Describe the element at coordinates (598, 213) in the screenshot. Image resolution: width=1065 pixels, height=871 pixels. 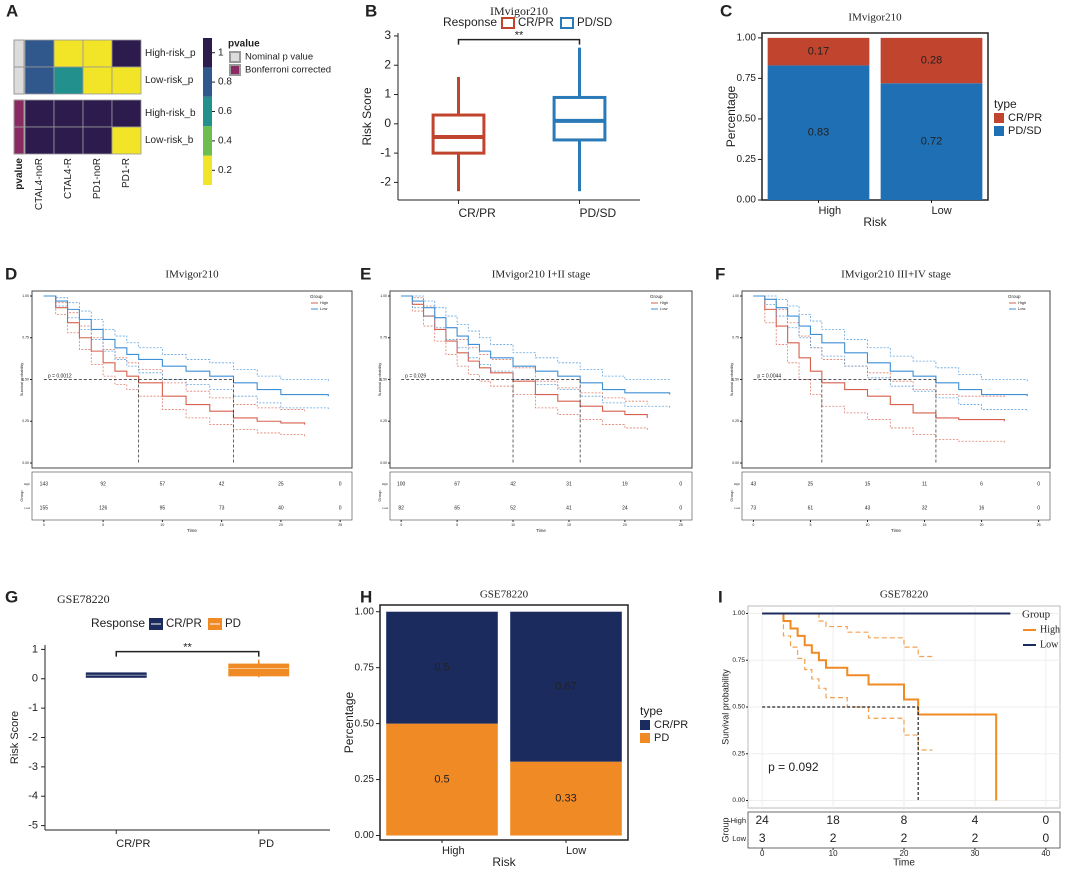
I see `x-tick-label: PD/SD` at that location.